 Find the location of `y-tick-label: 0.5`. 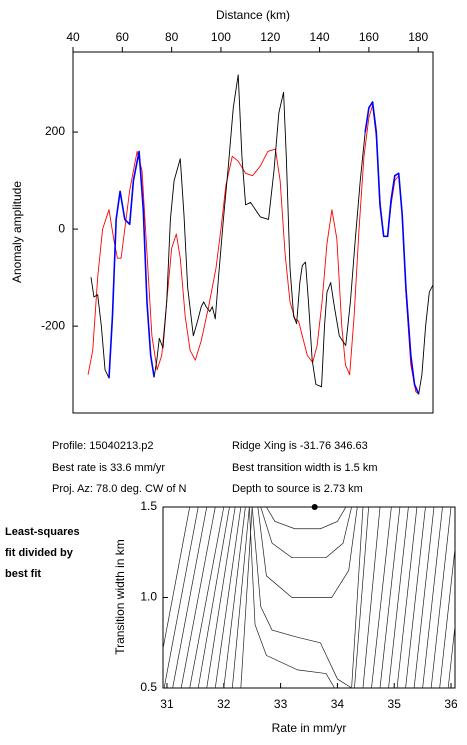

y-tick-label: 0.5 is located at coordinates (148, 687).